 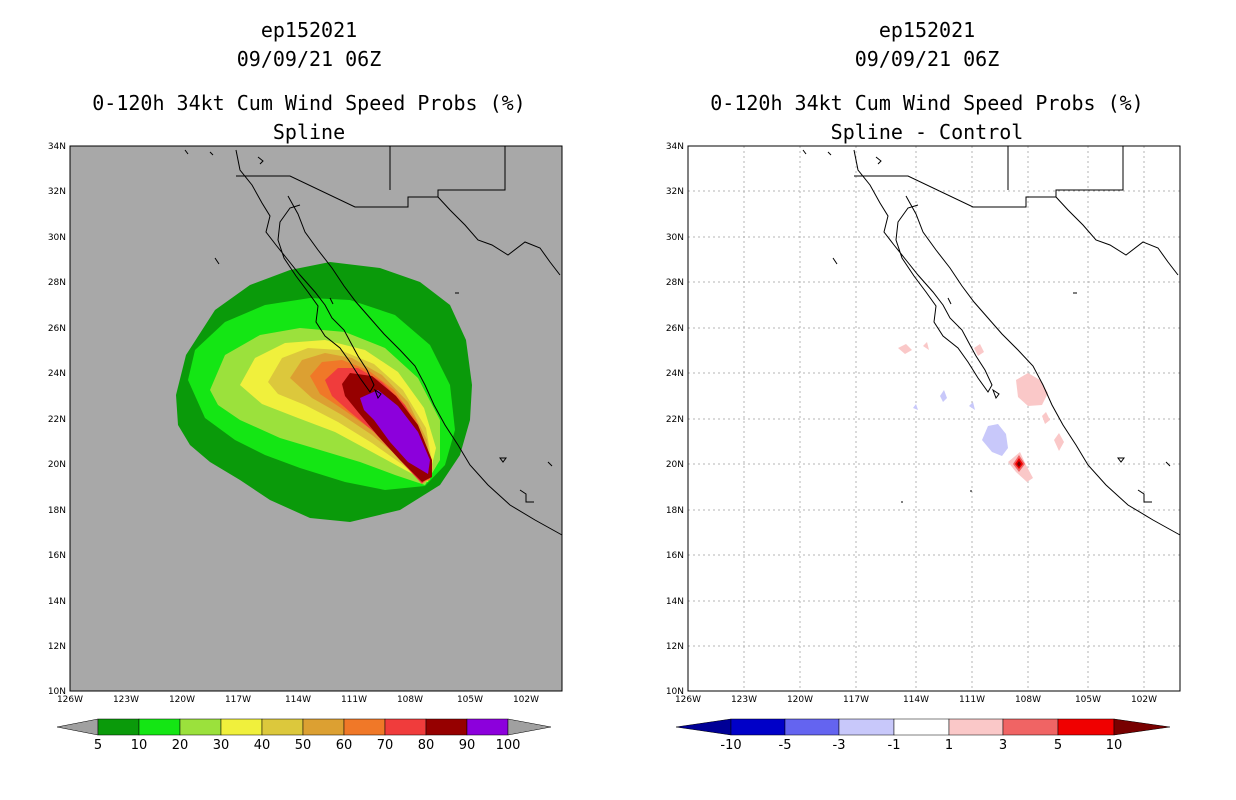 I want to click on colorbar: -10 -5 -3 -1 1 3 5 10, so click(x=923, y=735).